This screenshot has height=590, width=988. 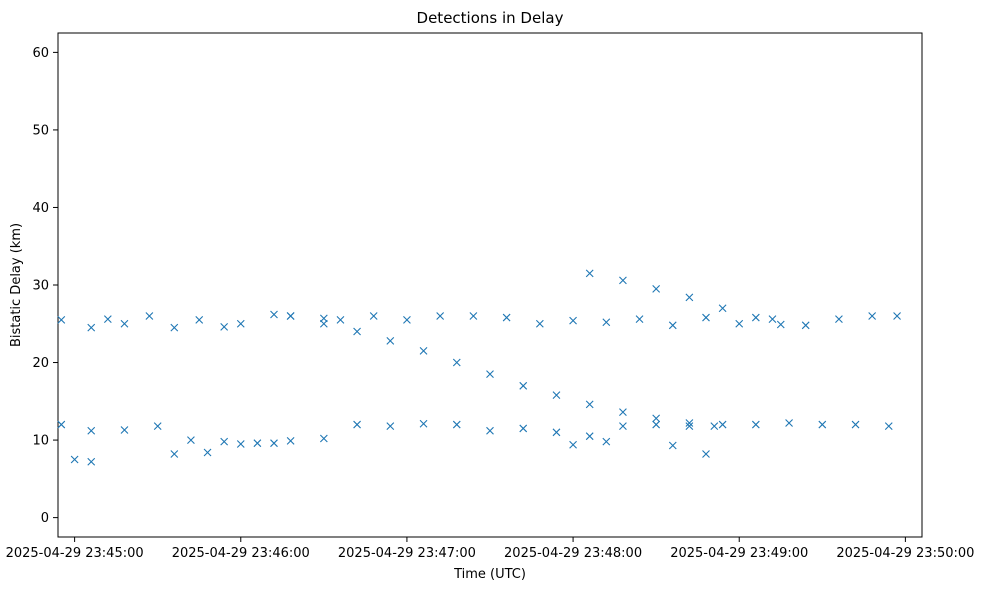 What do you see at coordinates (905, 553) in the screenshot?
I see `x-tick-label: 2025-04-29 23:50:00` at bounding box center [905, 553].